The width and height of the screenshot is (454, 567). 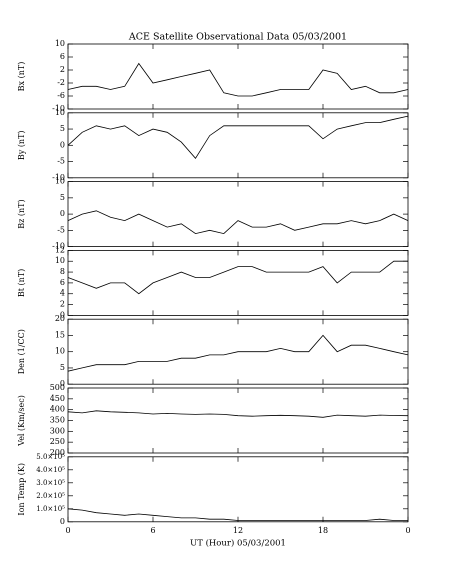 What do you see at coordinates (21, 421) in the screenshot?
I see `y-axis-label: Vel (Km/sec)` at bounding box center [21, 421].